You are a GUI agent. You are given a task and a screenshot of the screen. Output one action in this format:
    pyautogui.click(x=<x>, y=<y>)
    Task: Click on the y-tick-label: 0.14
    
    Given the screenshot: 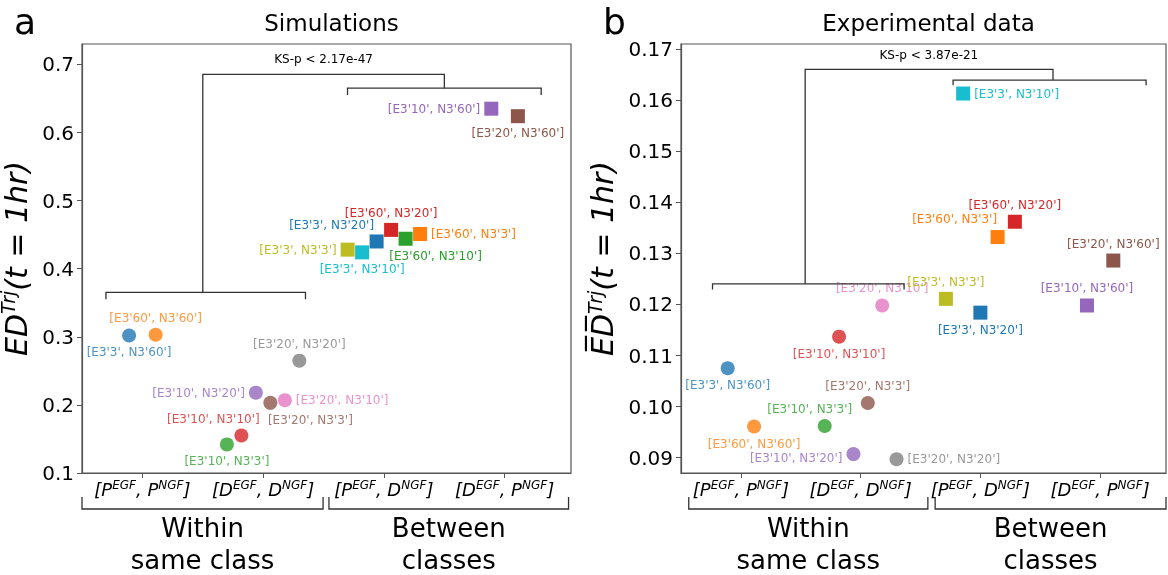 What is the action you would take?
    pyautogui.click(x=650, y=202)
    